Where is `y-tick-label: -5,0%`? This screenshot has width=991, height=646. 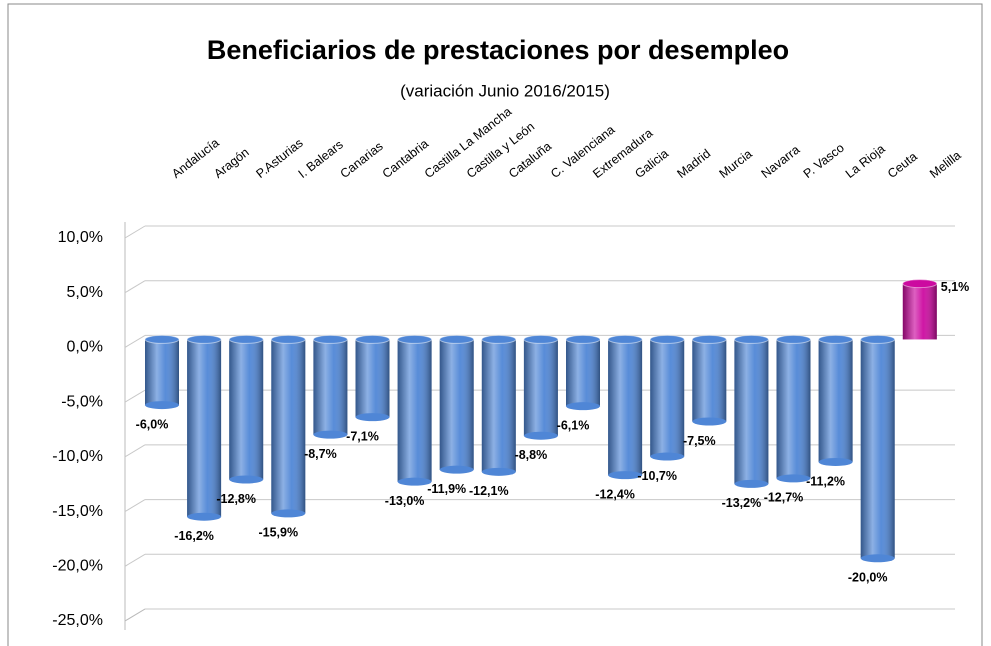 y-tick-label: -5,0% is located at coordinates (82, 401).